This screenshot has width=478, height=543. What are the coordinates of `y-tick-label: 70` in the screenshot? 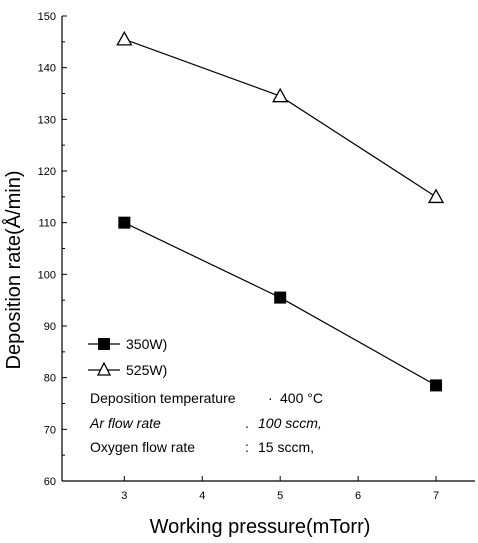 It's located at (50, 430).